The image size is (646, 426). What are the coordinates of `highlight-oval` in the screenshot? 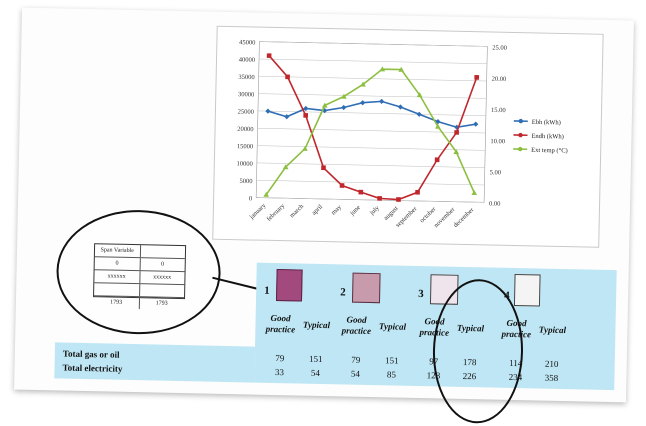 It's located at (477, 351).